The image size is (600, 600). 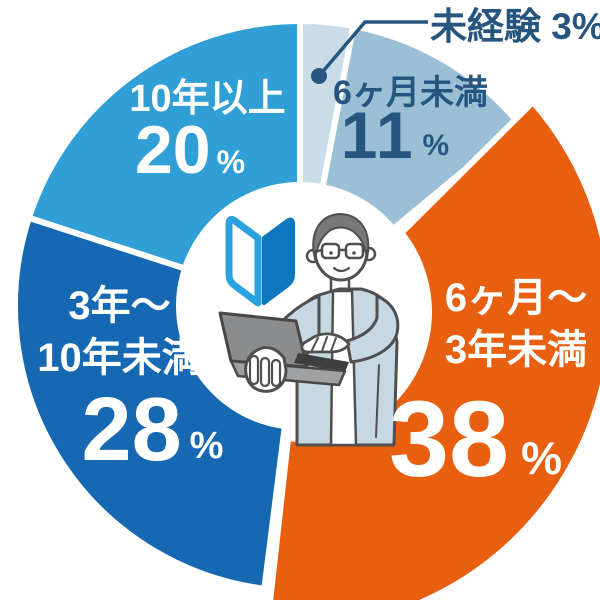 What do you see at coordinates (309, 330) in the screenshot?
I see `person-with-laptop-illustration` at bounding box center [309, 330].